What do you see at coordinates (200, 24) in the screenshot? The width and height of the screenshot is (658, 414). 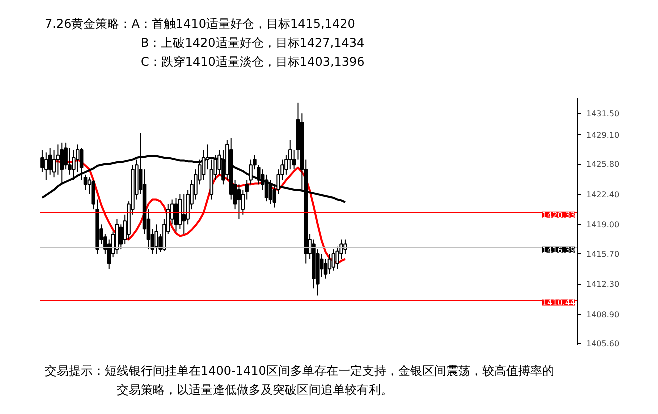 I see `chart-title: 7.26黄金策略：A：首触1410适量好仓，目标1415,1420` at bounding box center [200, 24].